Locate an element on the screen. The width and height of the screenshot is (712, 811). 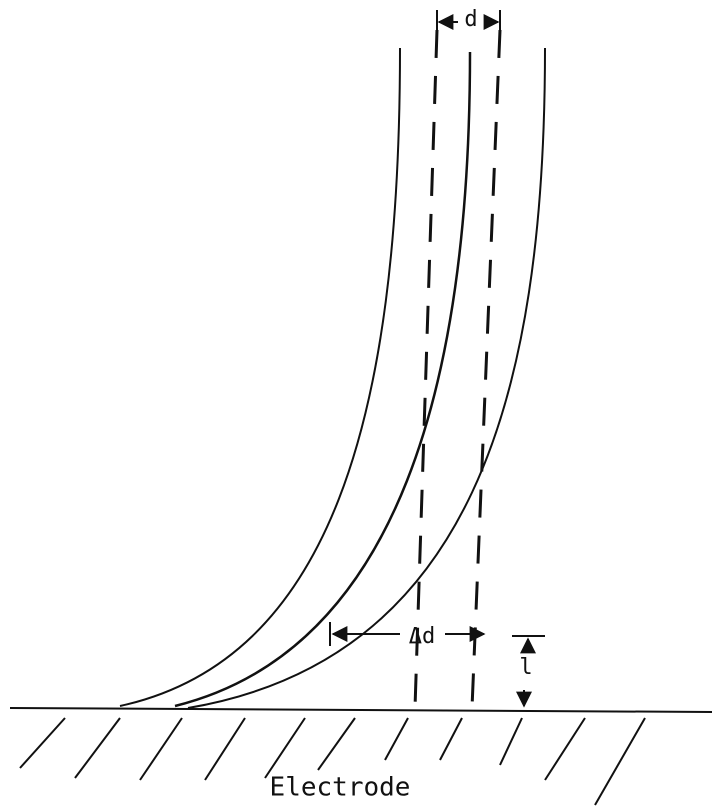
label-delta-d: Δd is located at coordinates (422, 636).